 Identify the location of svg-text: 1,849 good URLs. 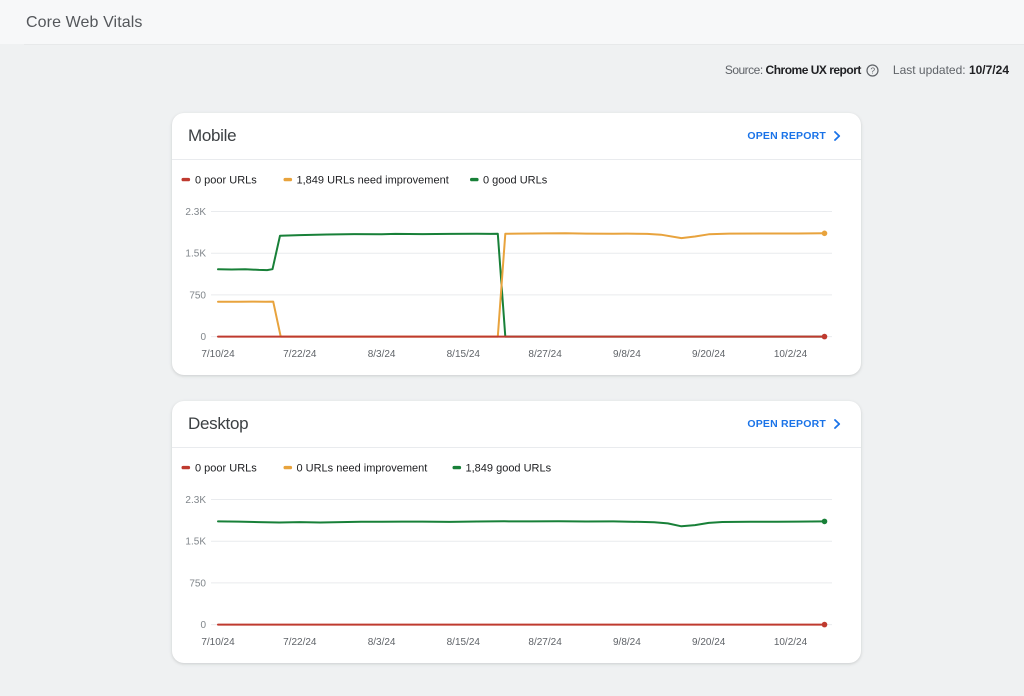
(509, 468).